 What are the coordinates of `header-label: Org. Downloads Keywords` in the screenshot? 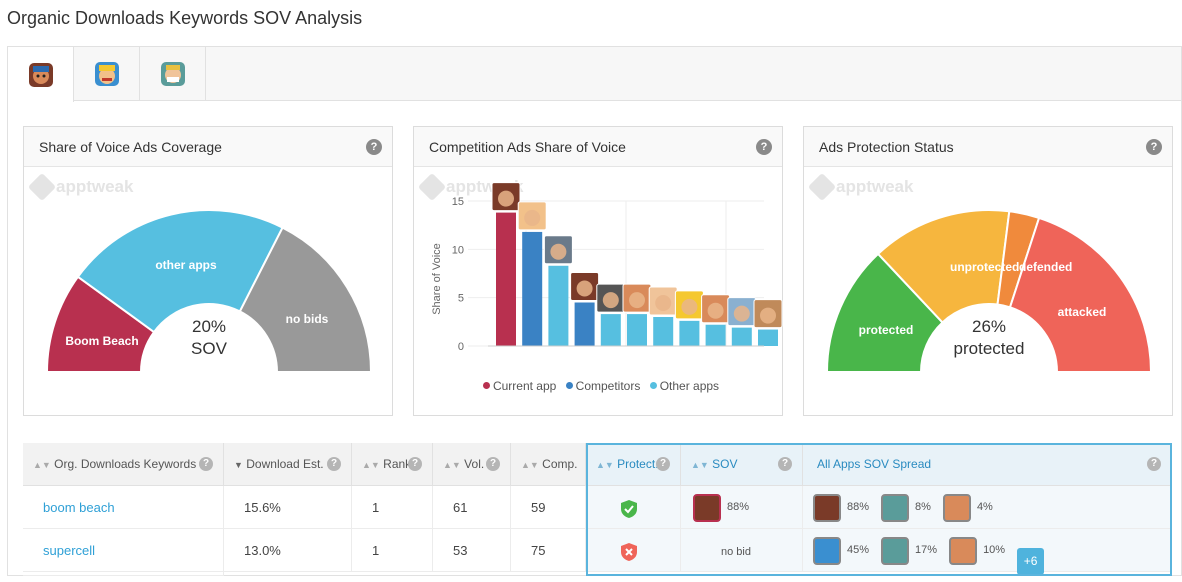 It's located at (125, 464).